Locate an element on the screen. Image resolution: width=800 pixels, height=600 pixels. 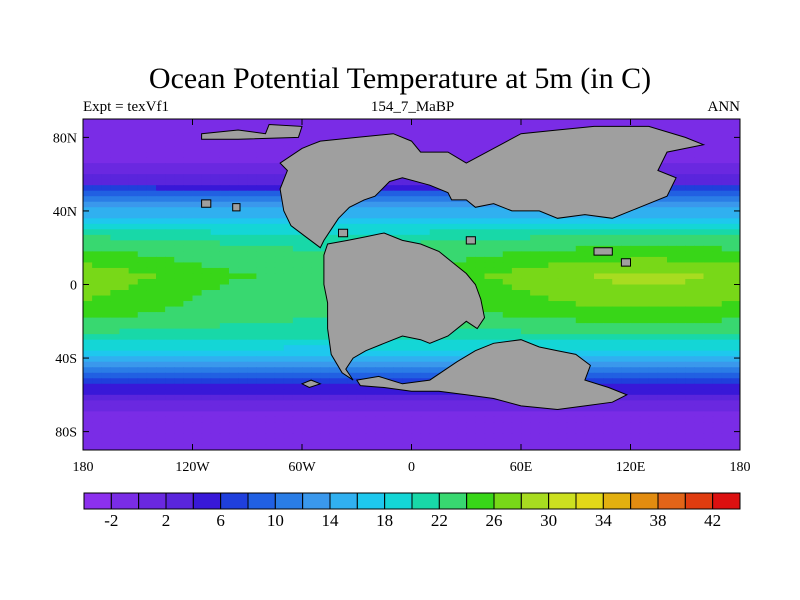
y-tick-label: 40N is located at coordinates (65, 212).